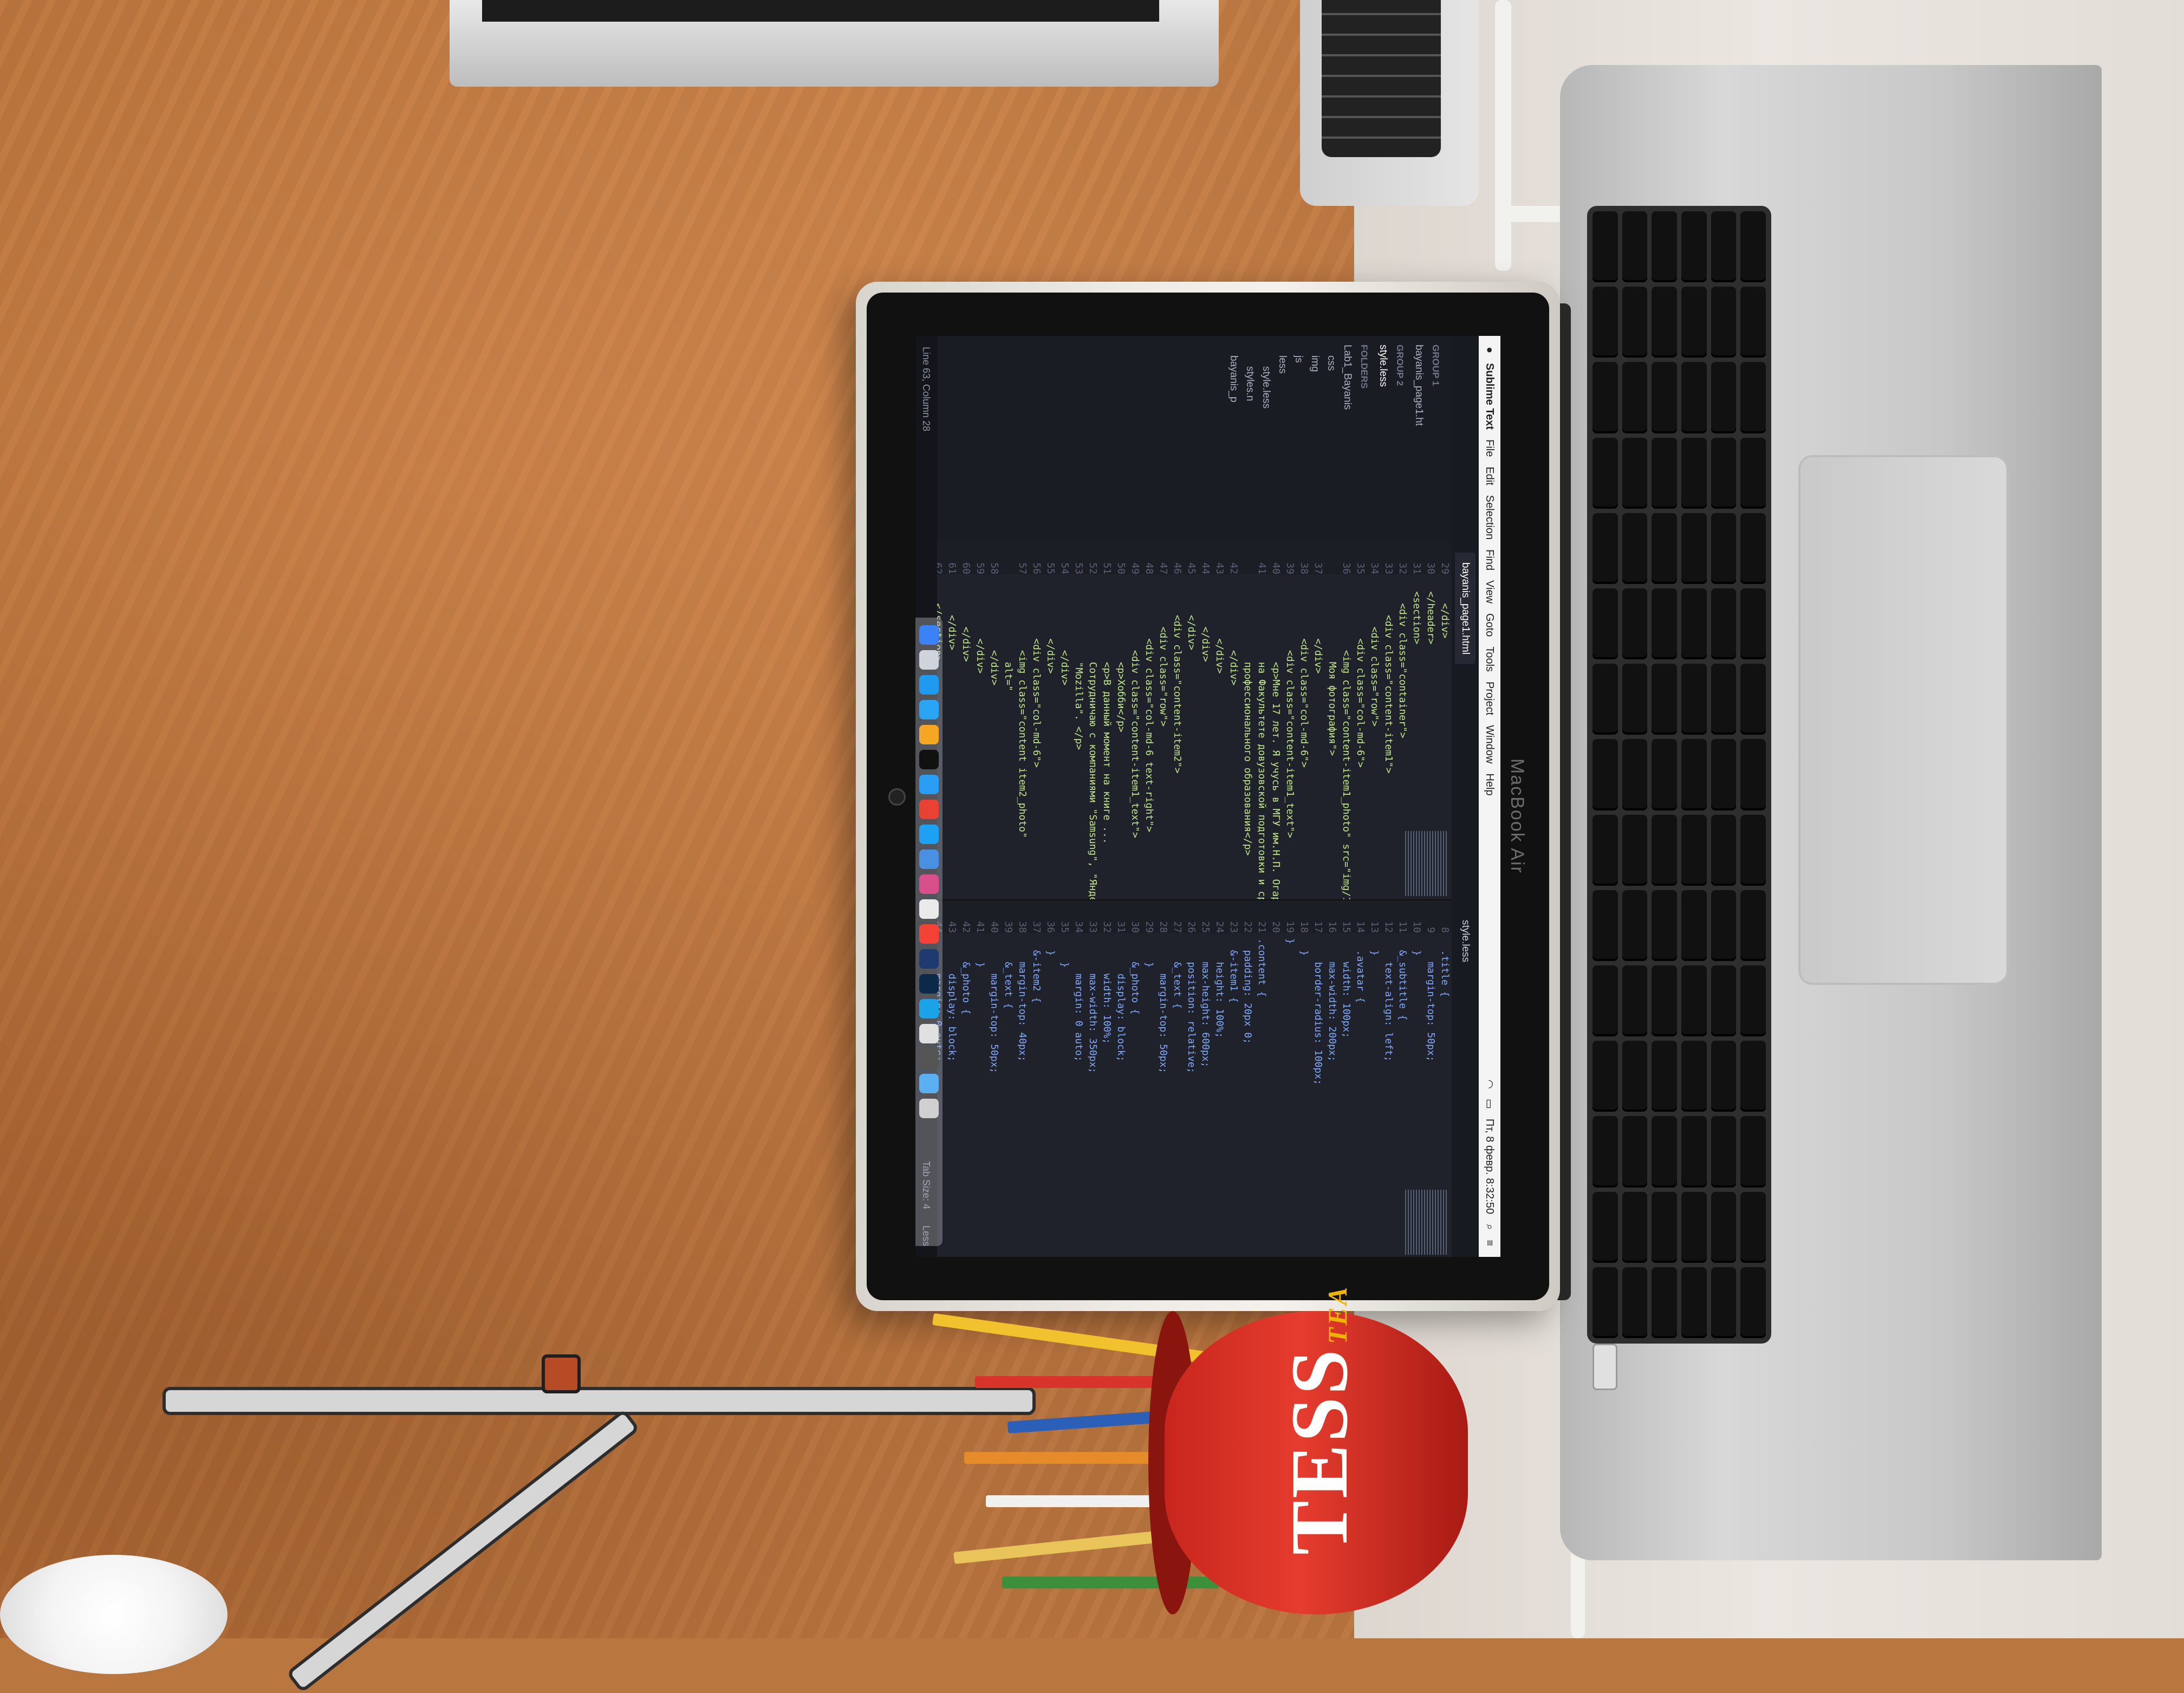 This screenshot has height=1693, width=2184. I want to click on terminal-icon, so click(929, 759).